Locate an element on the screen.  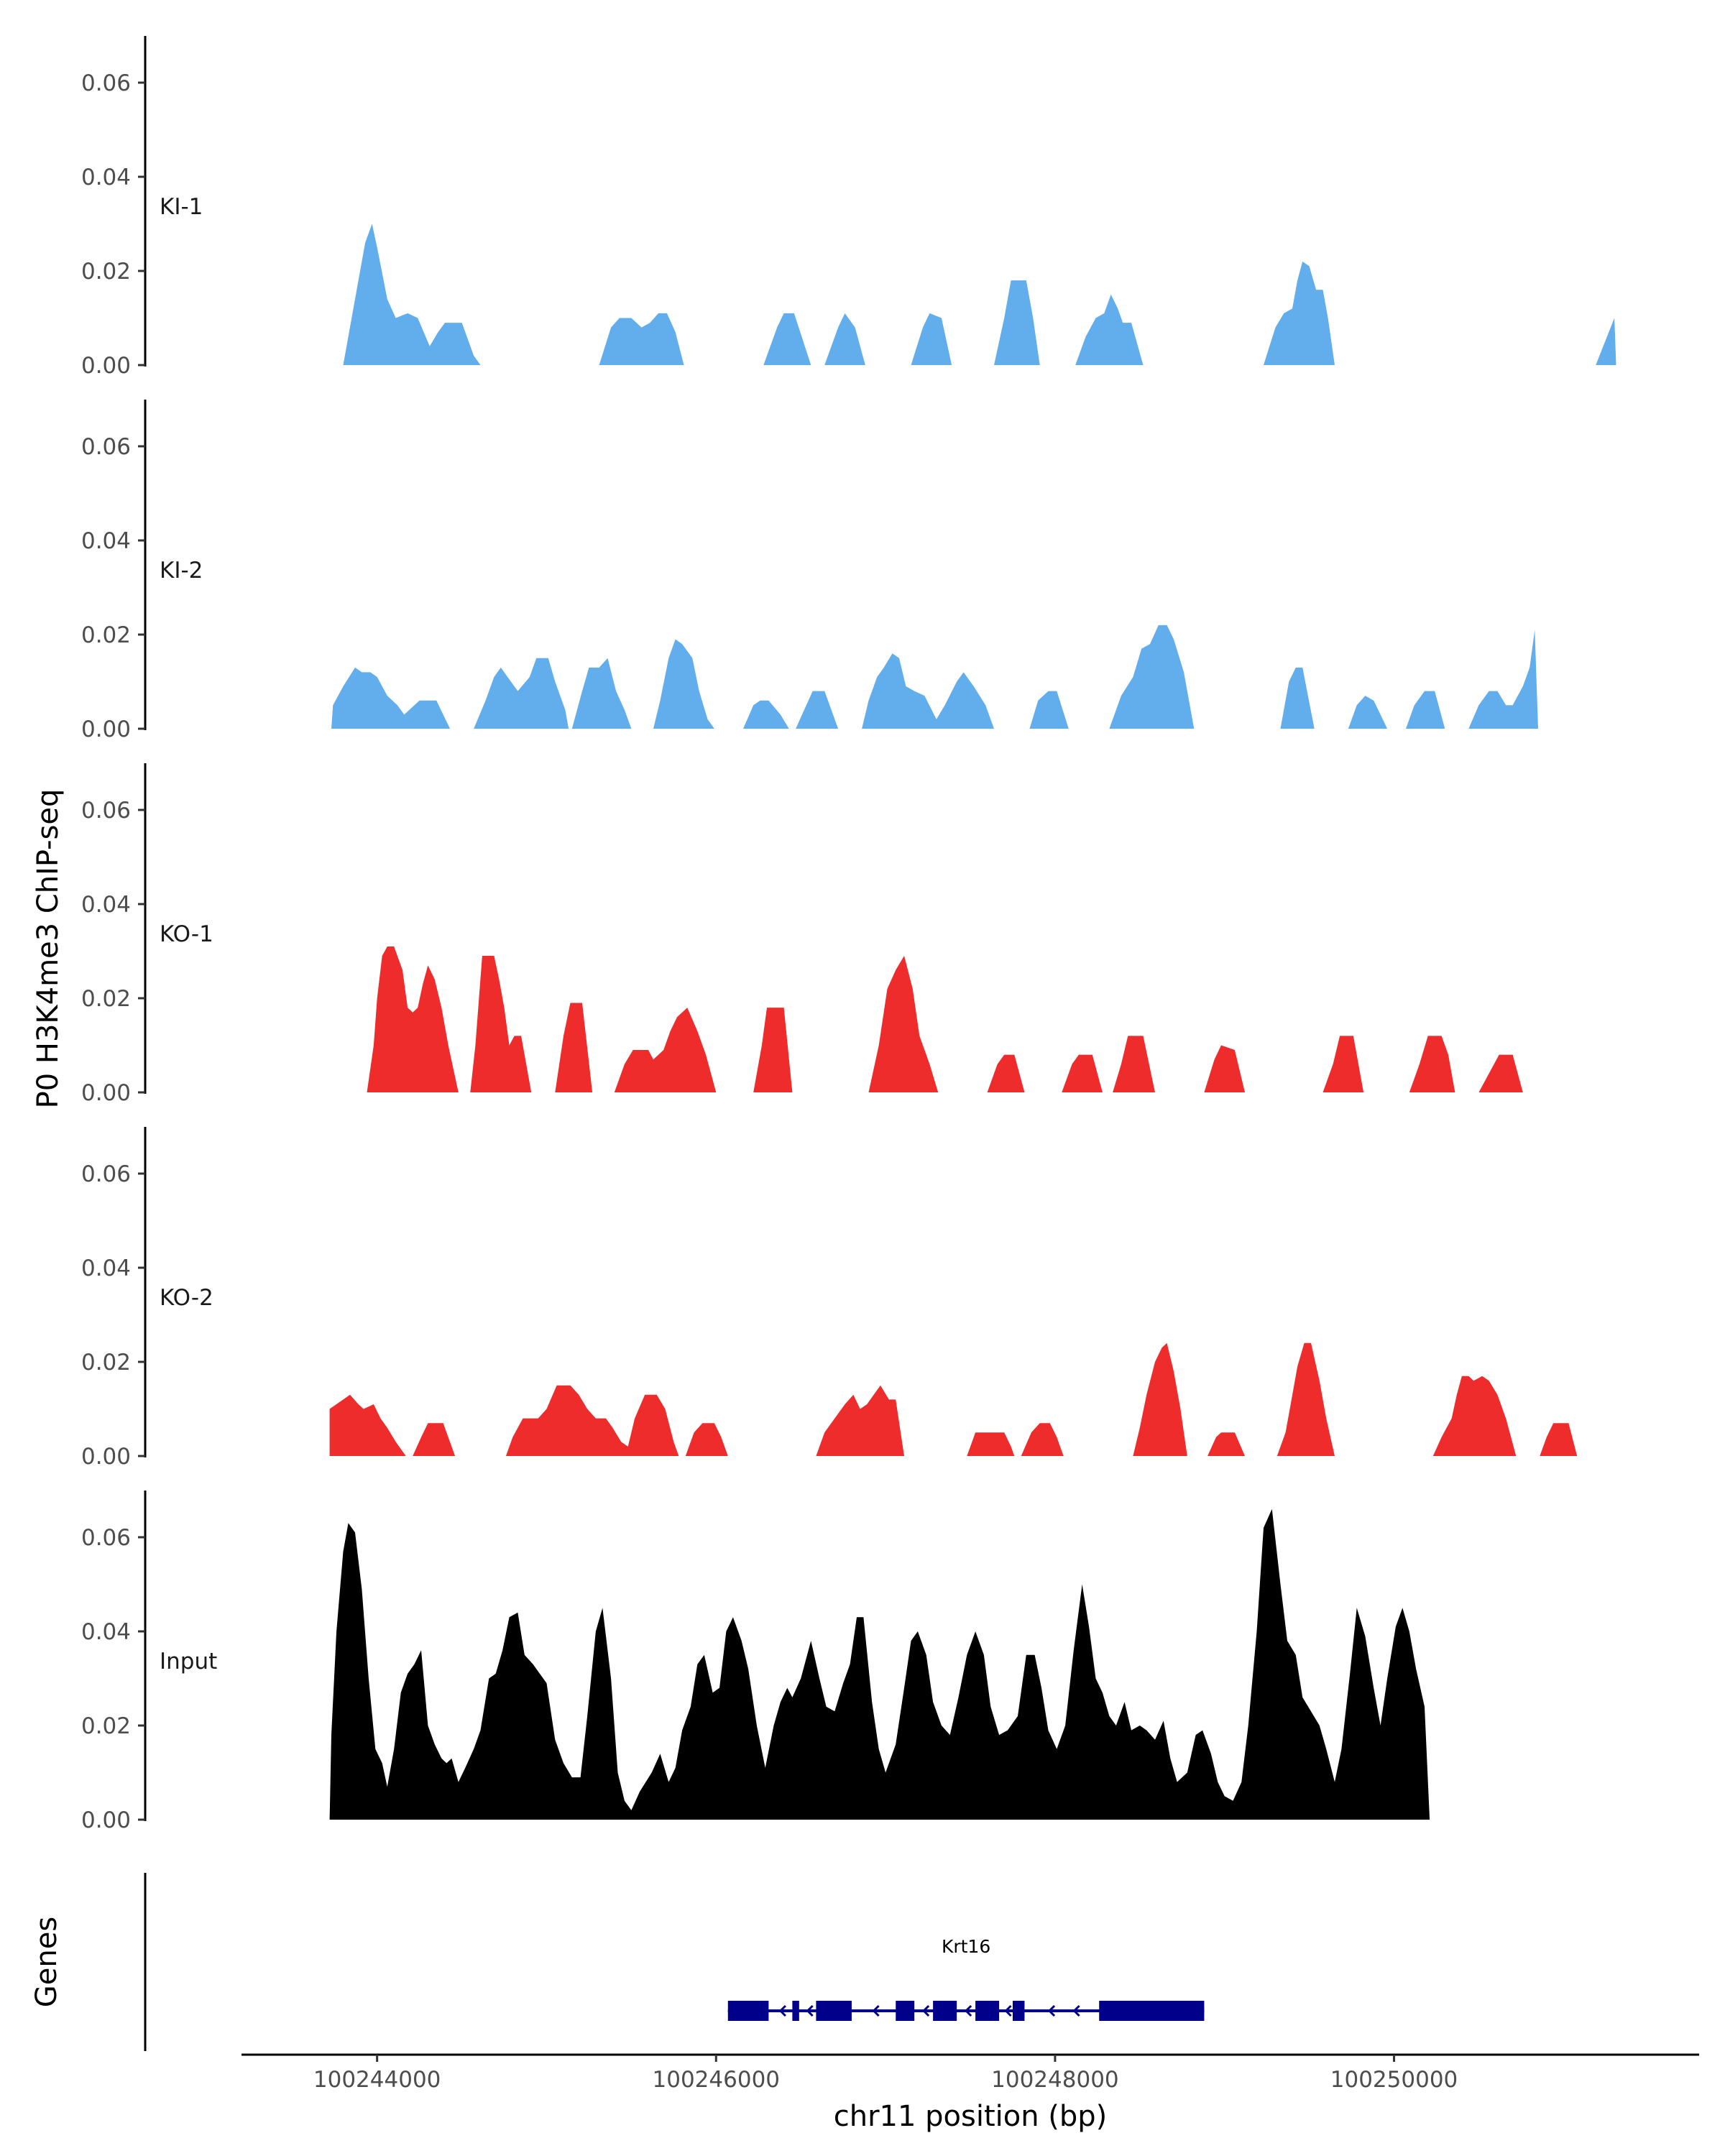
genes-panel: Genes Krt16 is located at coordinates (617, 1962).